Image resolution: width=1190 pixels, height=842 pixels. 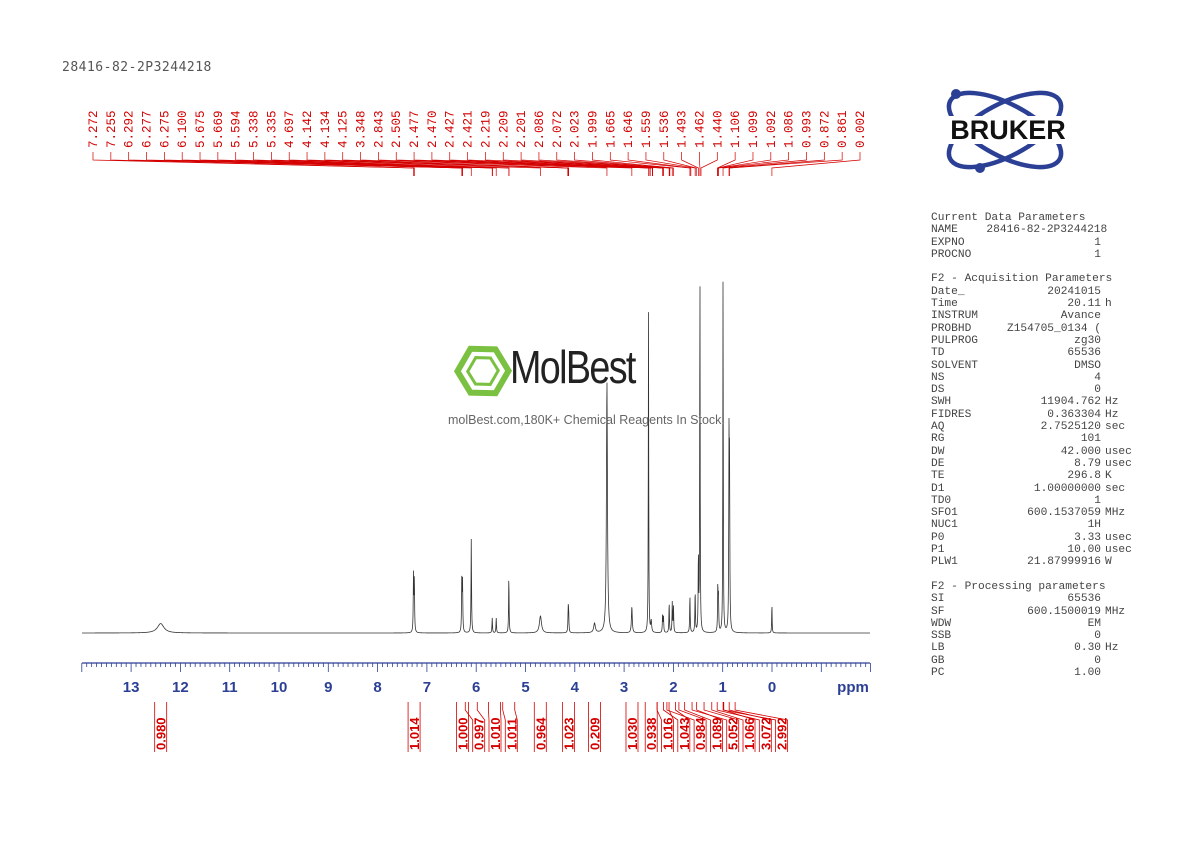 I want to click on param-key: AQ, so click(x=938, y=427).